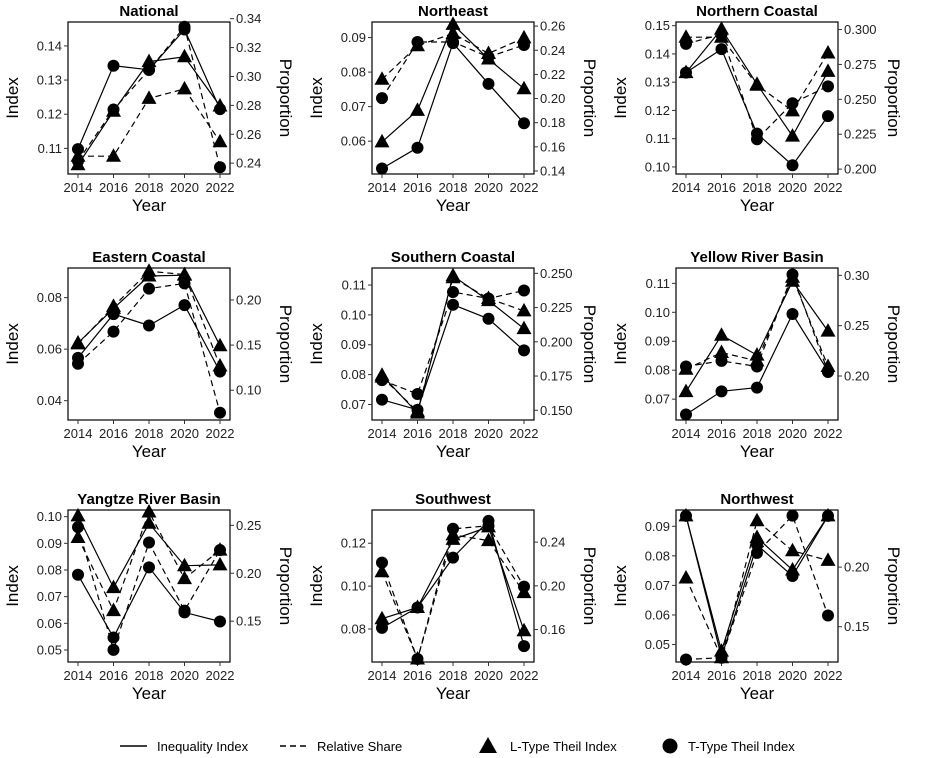 This screenshot has height=758, width=933. Describe the element at coordinates (552, 74) in the screenshot. I see `right-tick-label: 0.22` at that location.